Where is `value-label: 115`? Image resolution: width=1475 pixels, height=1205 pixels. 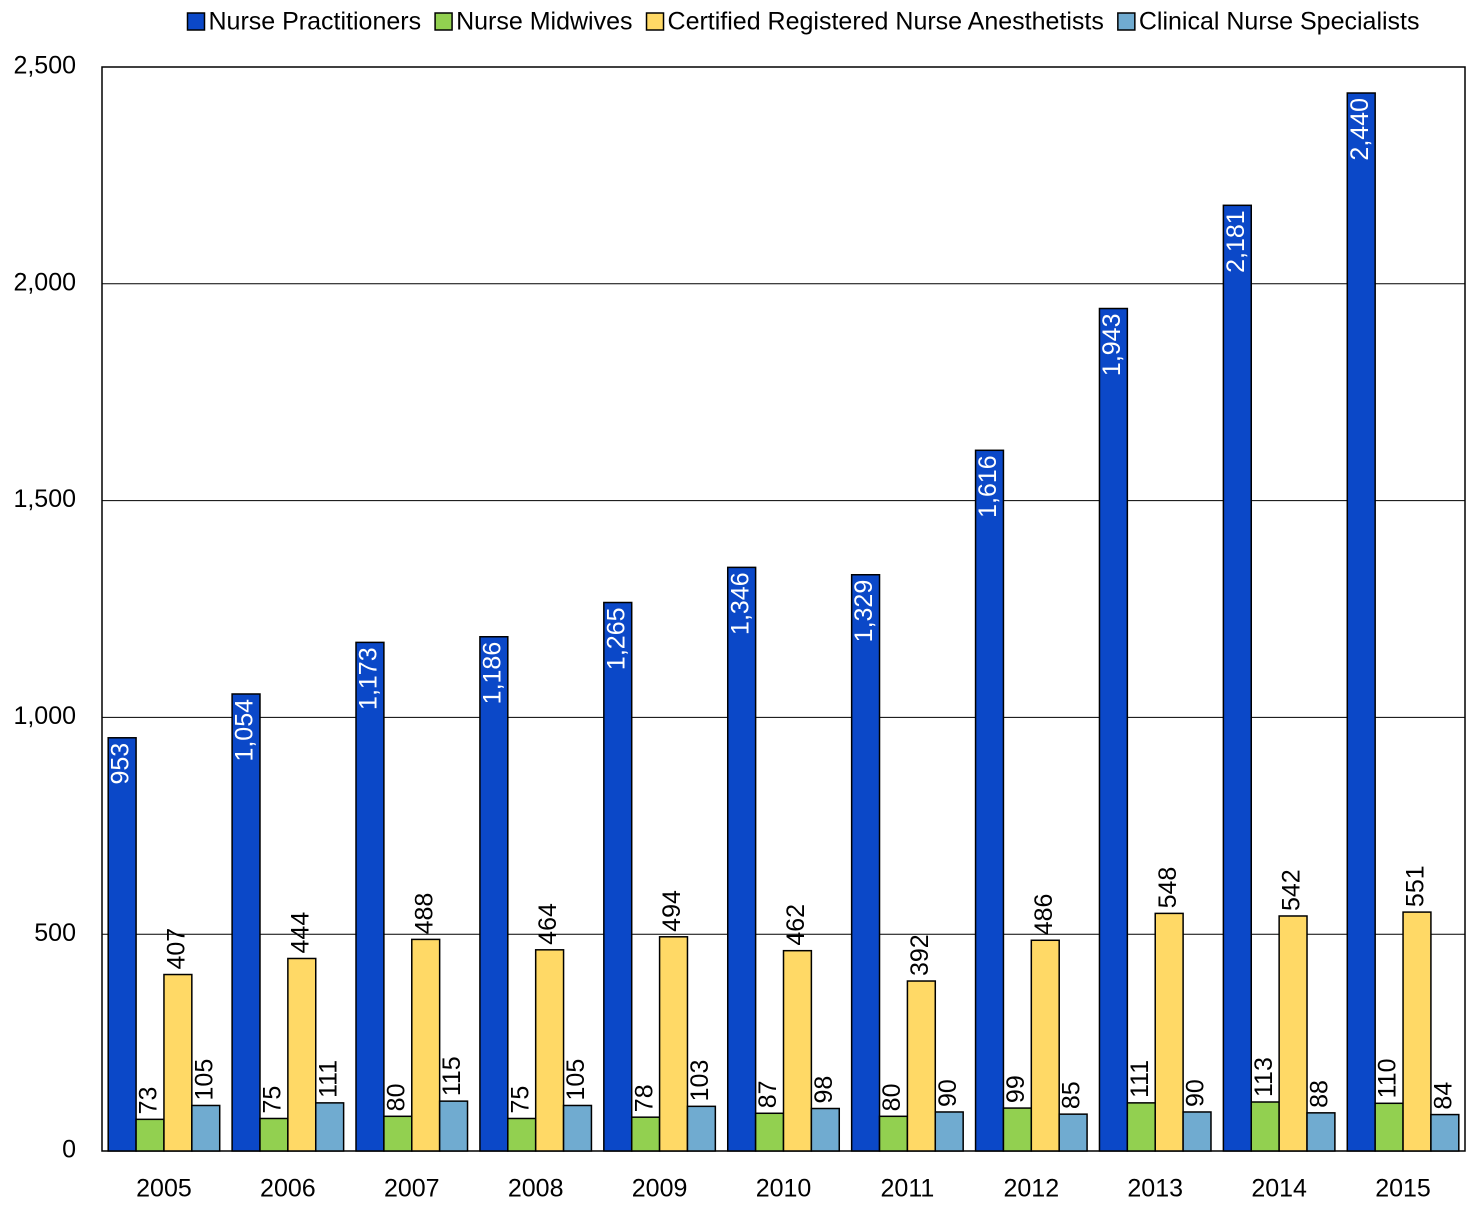 value-label: 115 is located at coordinates (452, 1076).